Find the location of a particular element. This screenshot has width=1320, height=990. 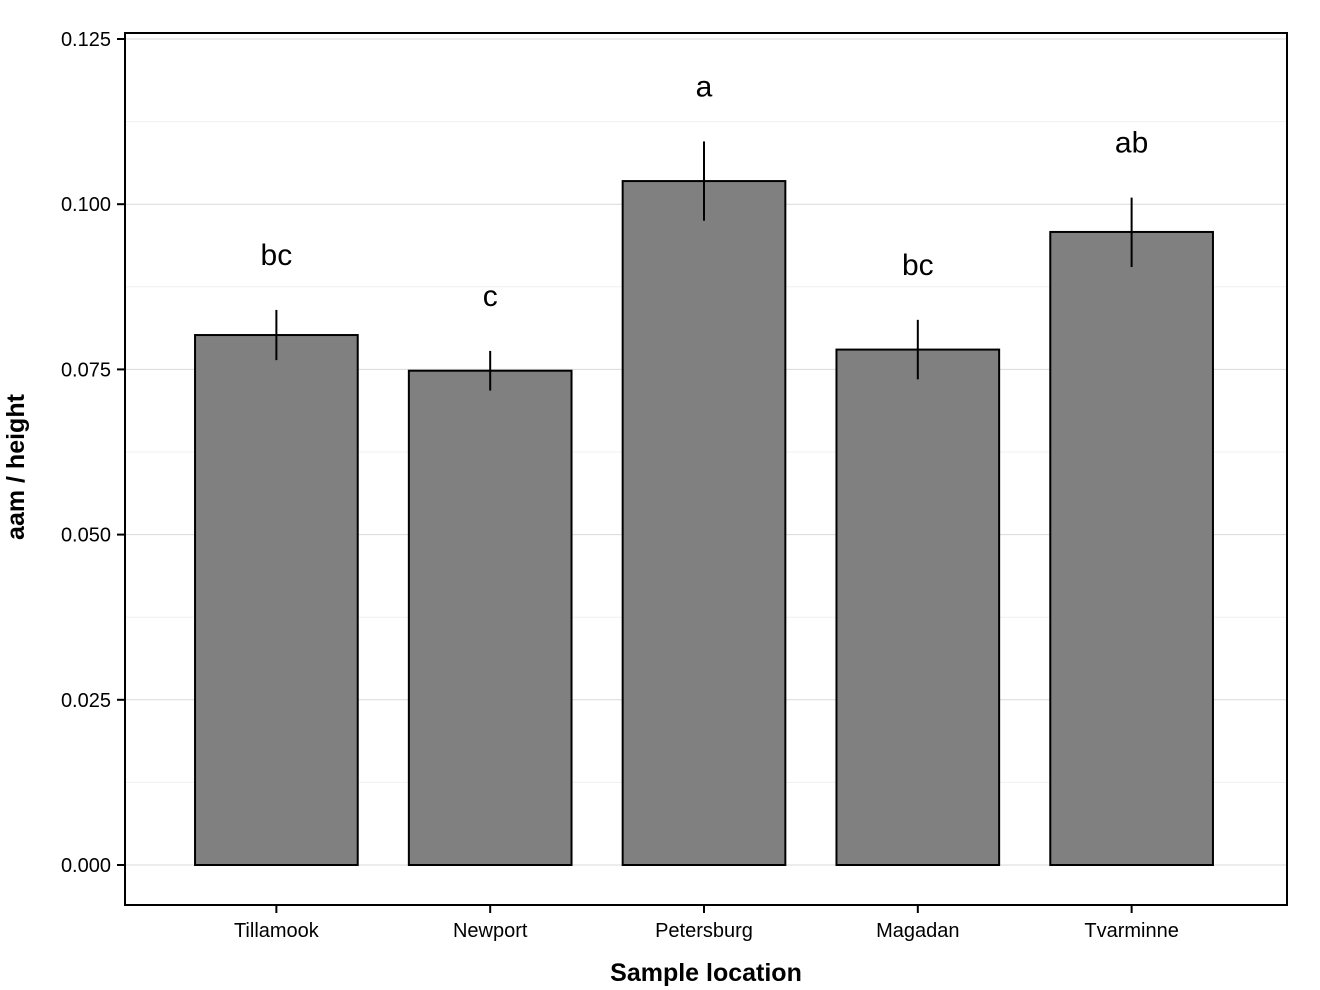

y-axis-ticks: 0.000 0.025 0.050 0.075 0.100 0.125 is located at coordinates (93, 453).